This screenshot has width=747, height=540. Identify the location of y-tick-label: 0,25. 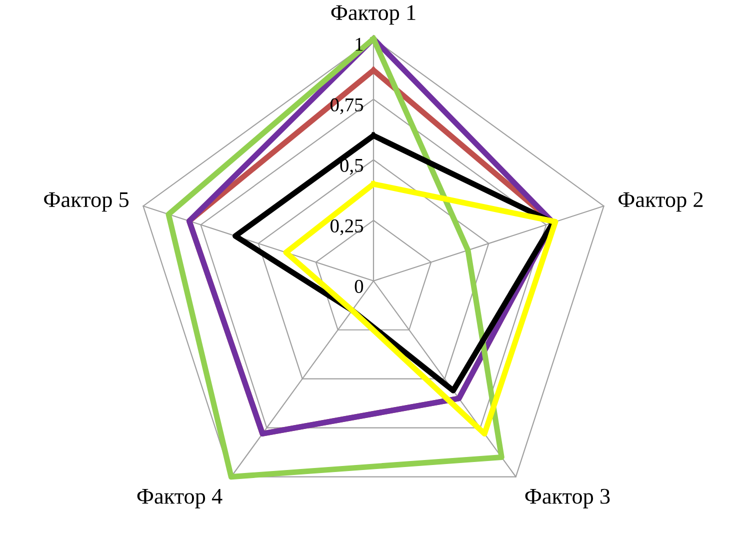
(347, 227).